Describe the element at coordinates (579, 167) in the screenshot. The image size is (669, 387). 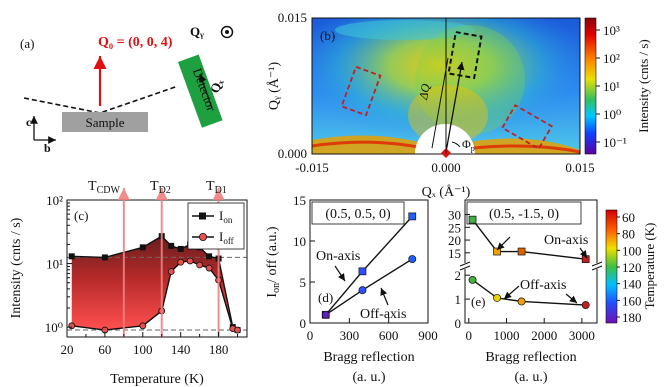
I see `panel-b-xtick-label: 0.015` at that location.